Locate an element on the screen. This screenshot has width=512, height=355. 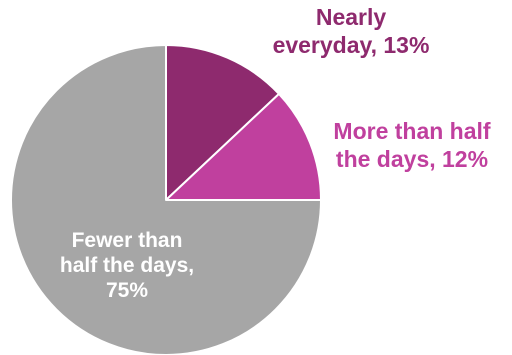
slice-label-line: 75% is located at coordinates (127, 291).